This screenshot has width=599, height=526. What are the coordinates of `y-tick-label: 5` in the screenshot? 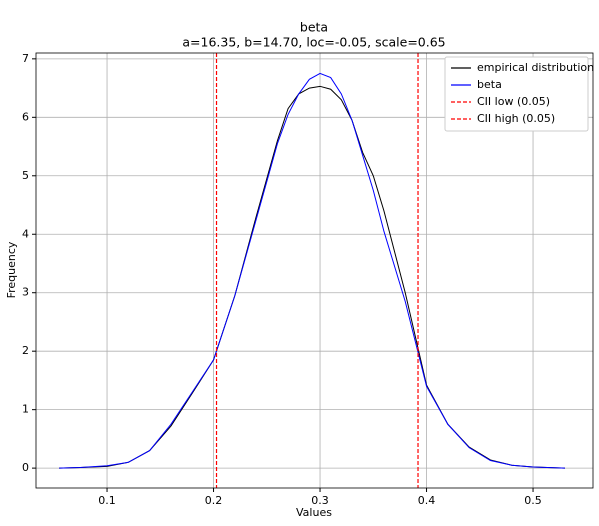 It's located at (25, 175).